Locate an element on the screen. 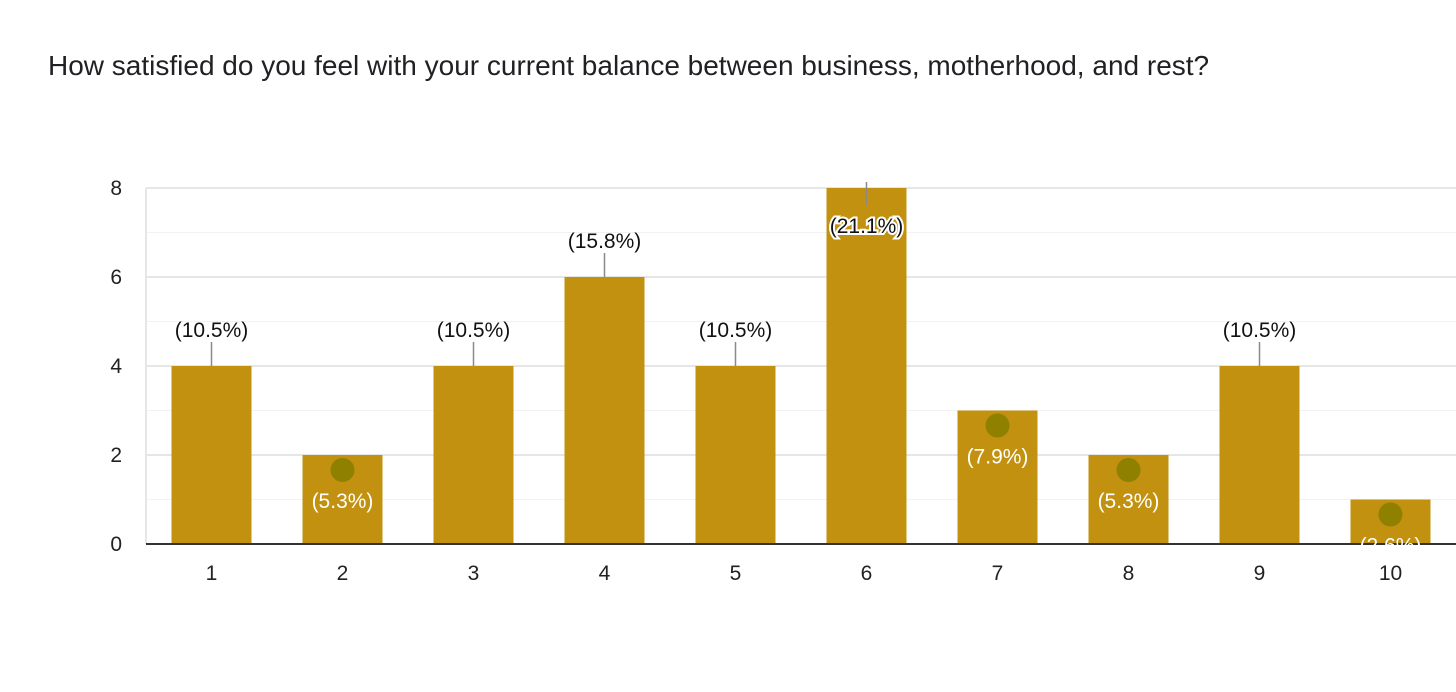  x-tick-label: 10 is located at coordinates (1390, 573).